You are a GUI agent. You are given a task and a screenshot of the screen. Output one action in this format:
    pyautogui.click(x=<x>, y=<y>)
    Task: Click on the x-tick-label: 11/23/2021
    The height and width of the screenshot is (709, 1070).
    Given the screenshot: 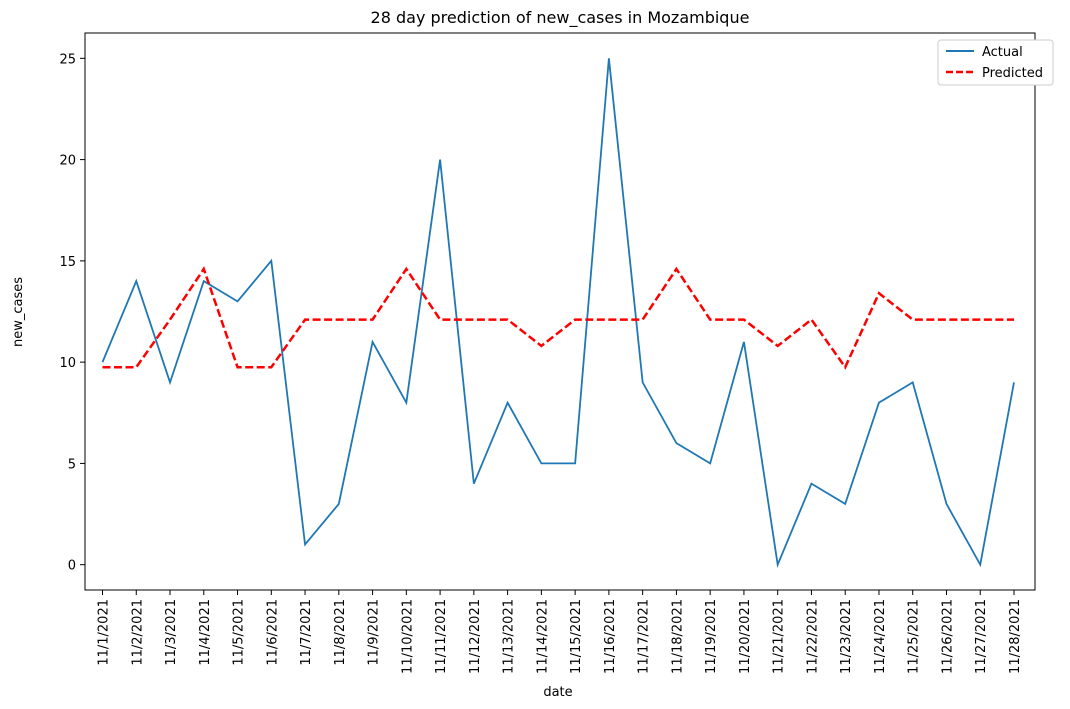 What is the action you would take?
    pyautogui.click(x=846, y=636)
    